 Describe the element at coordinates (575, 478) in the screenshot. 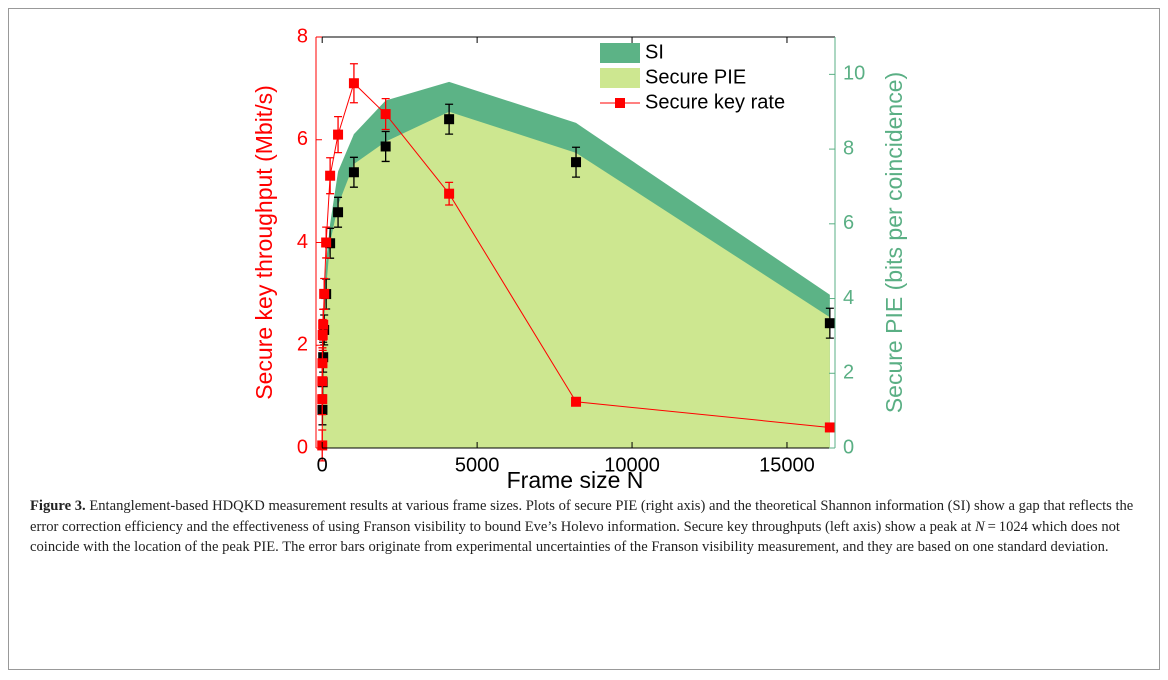

I see `x-axis-label: Frame size N` at that location.